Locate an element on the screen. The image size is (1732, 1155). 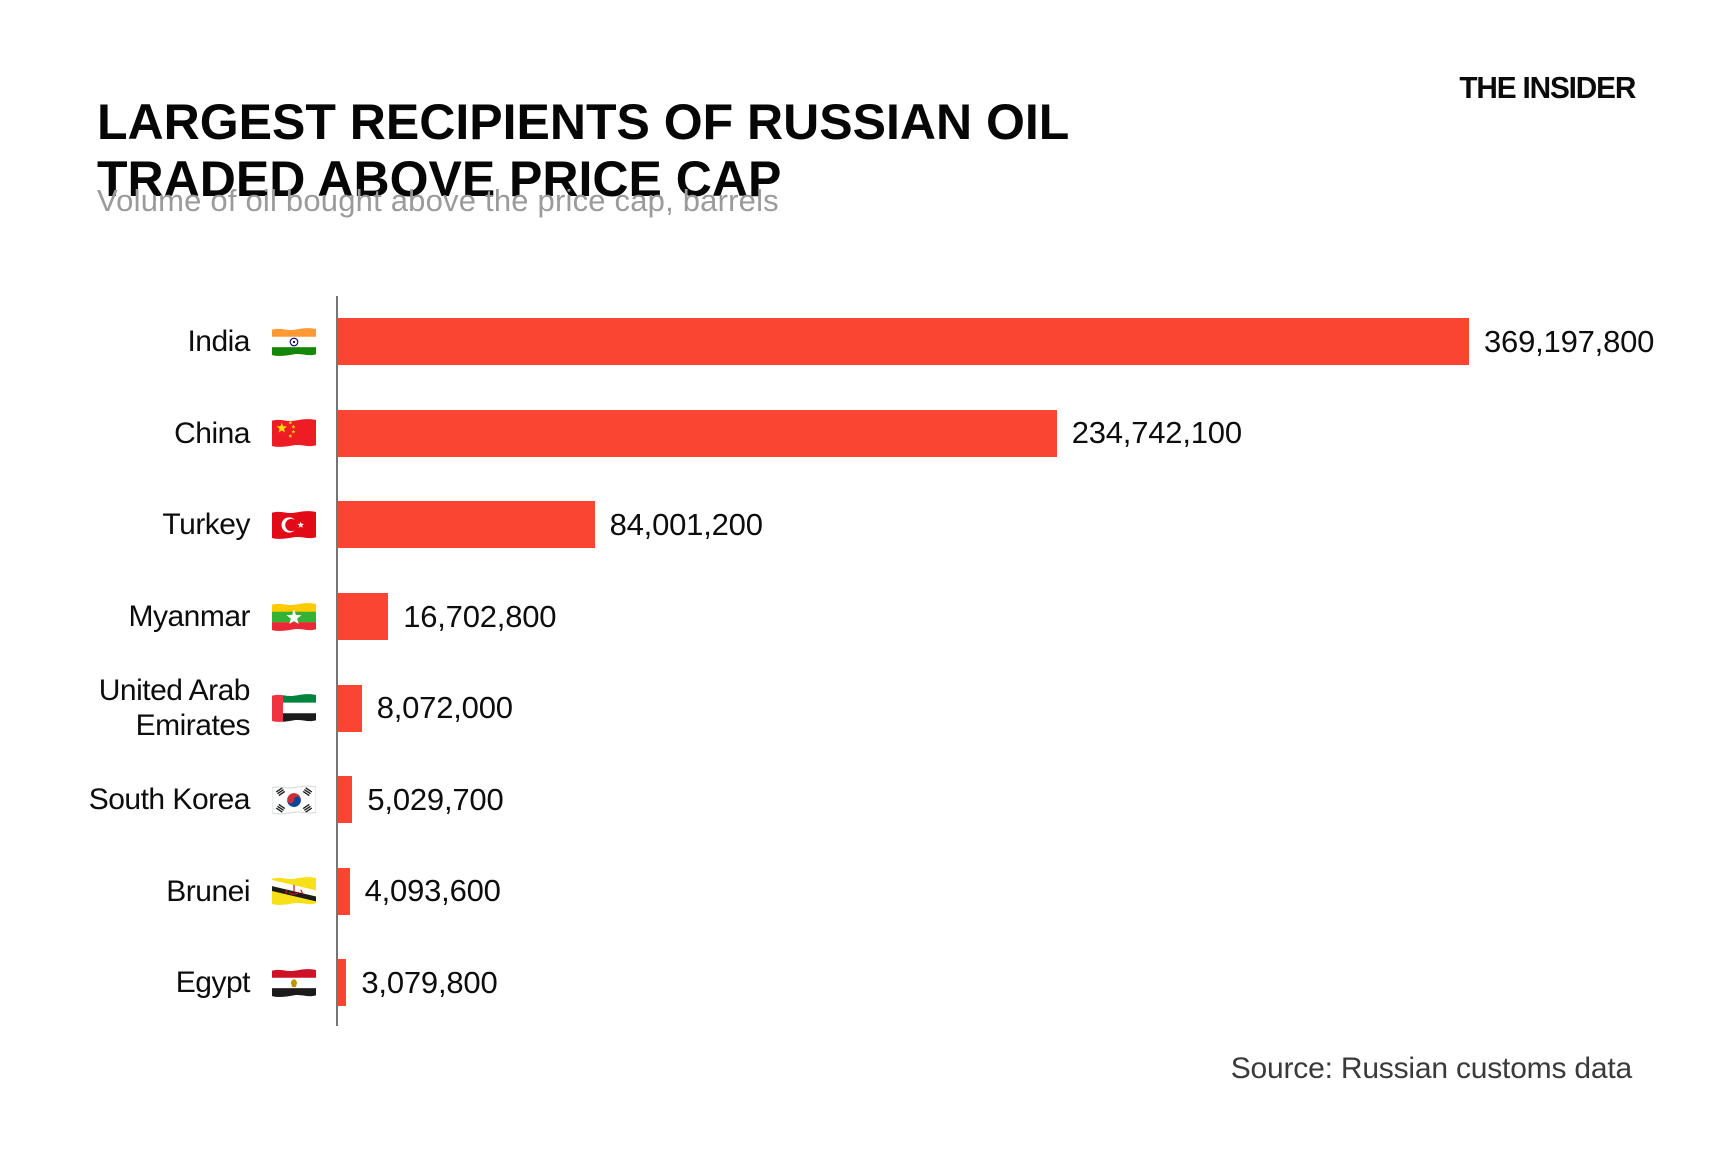
chart-row: South Korea 5,029,700 is located at coordinates (892, 800).